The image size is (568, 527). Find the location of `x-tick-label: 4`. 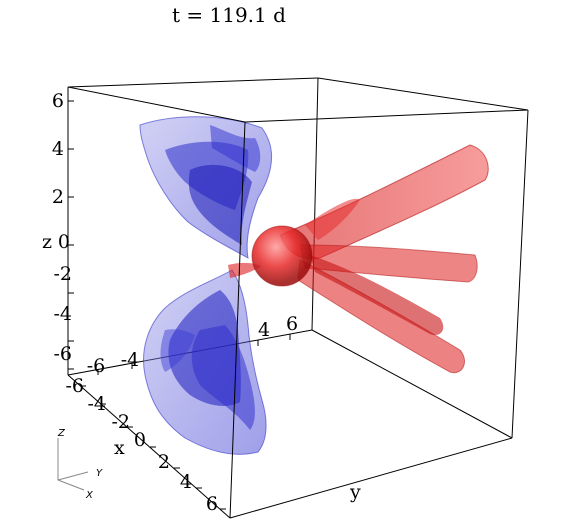

x-tick-label: 4 is located at coordinates (186, 482).